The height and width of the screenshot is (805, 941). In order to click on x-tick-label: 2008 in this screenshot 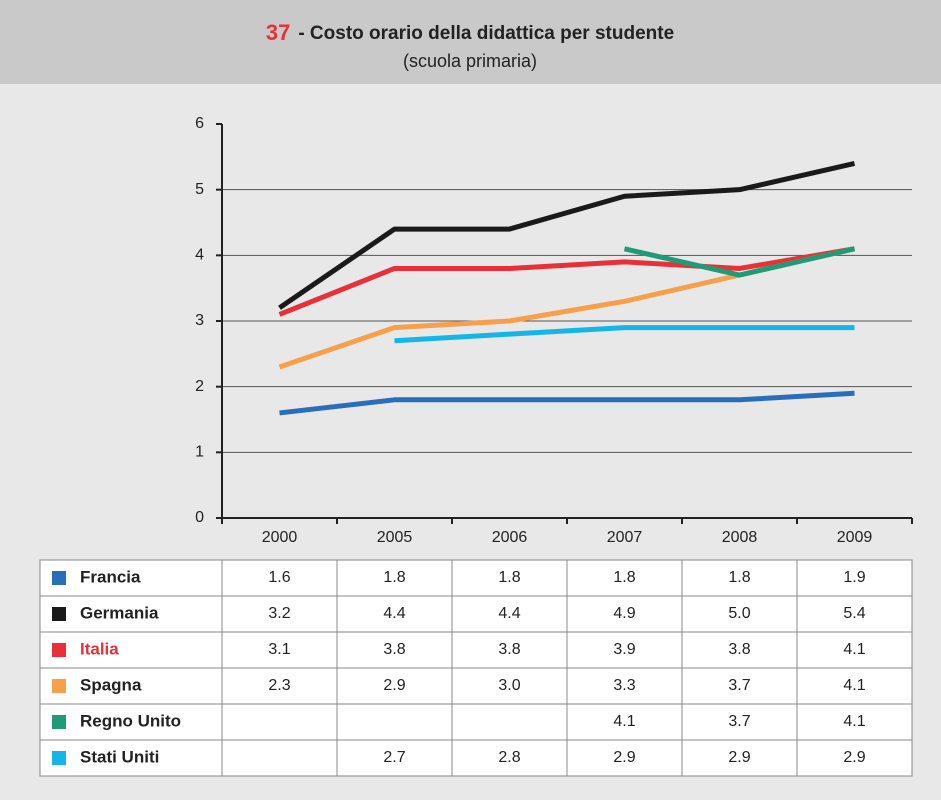, I will do `click(740, 537)`.